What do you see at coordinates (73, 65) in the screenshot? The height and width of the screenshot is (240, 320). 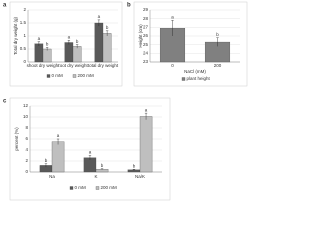 I see `x-tick-label: root dry weight` at bounding box center [73, 65].